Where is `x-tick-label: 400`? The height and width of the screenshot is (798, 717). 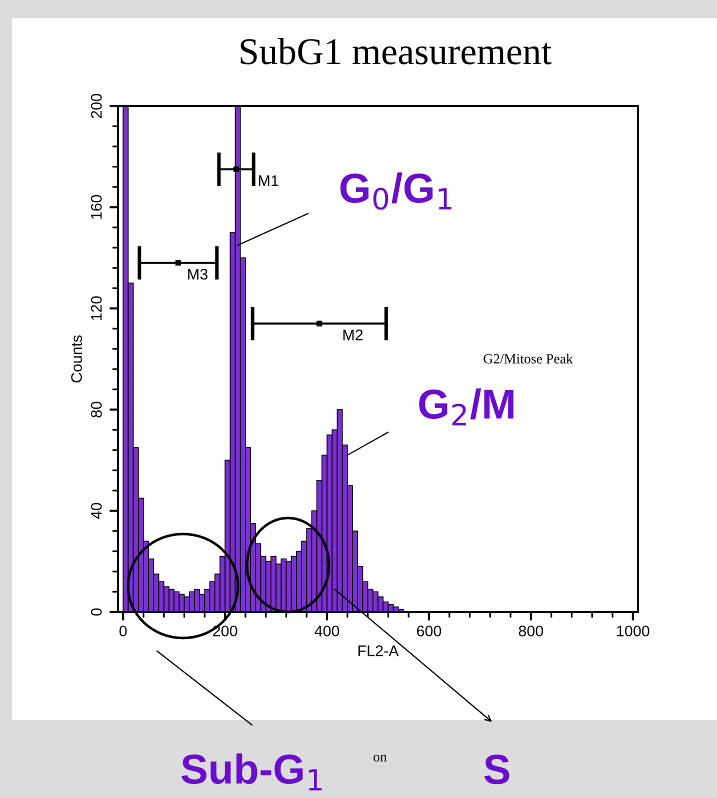 x-tick-label: 400 is located at coordinates (327, 631).